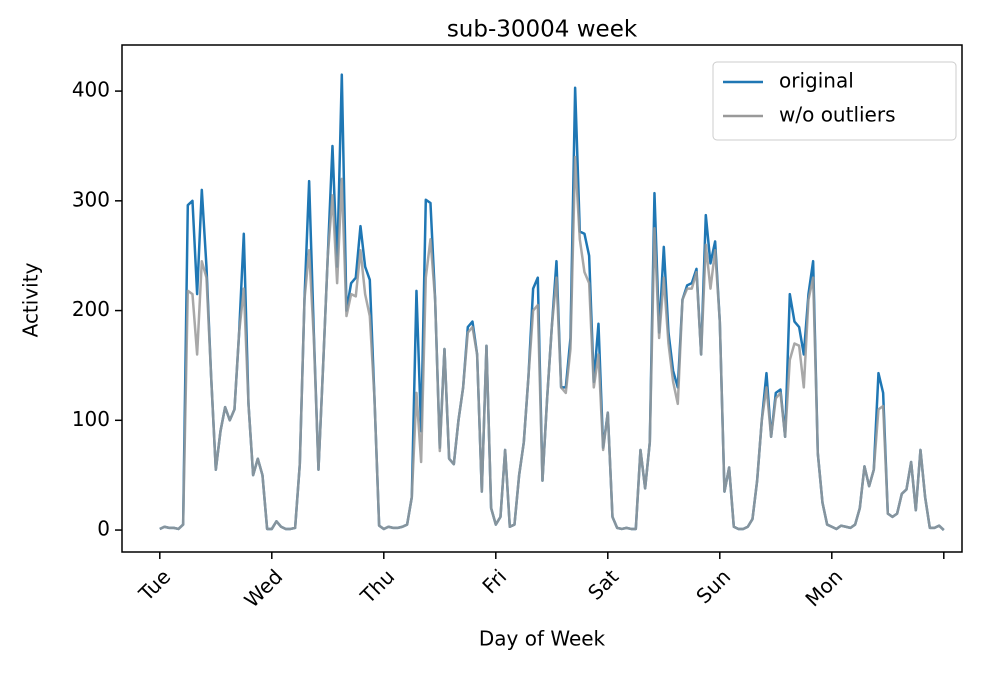 This screenshot has width=1000, height=673. Describe the element at coordinates (542, 639) in the screenshot. I see `x-axis-label: Day of Week` at that location.